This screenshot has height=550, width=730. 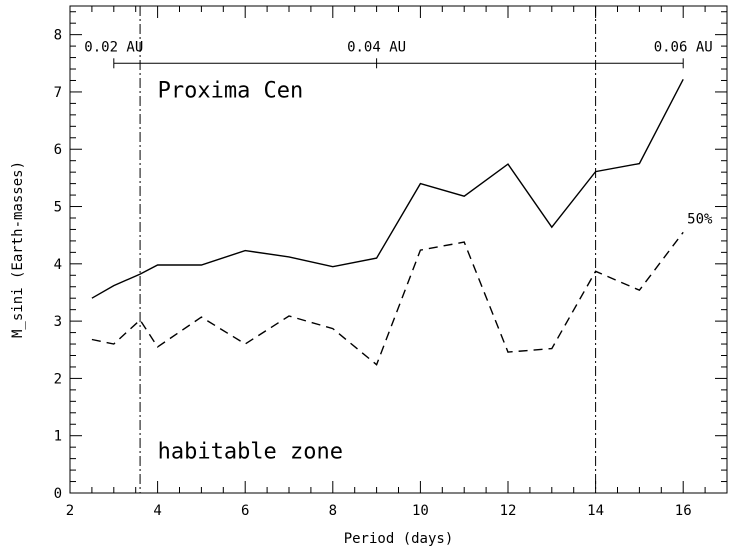 What do you see at coordinates (398, 63) in the screenshot?
I see `au-scale-axis` at bounding box center [398, 63].